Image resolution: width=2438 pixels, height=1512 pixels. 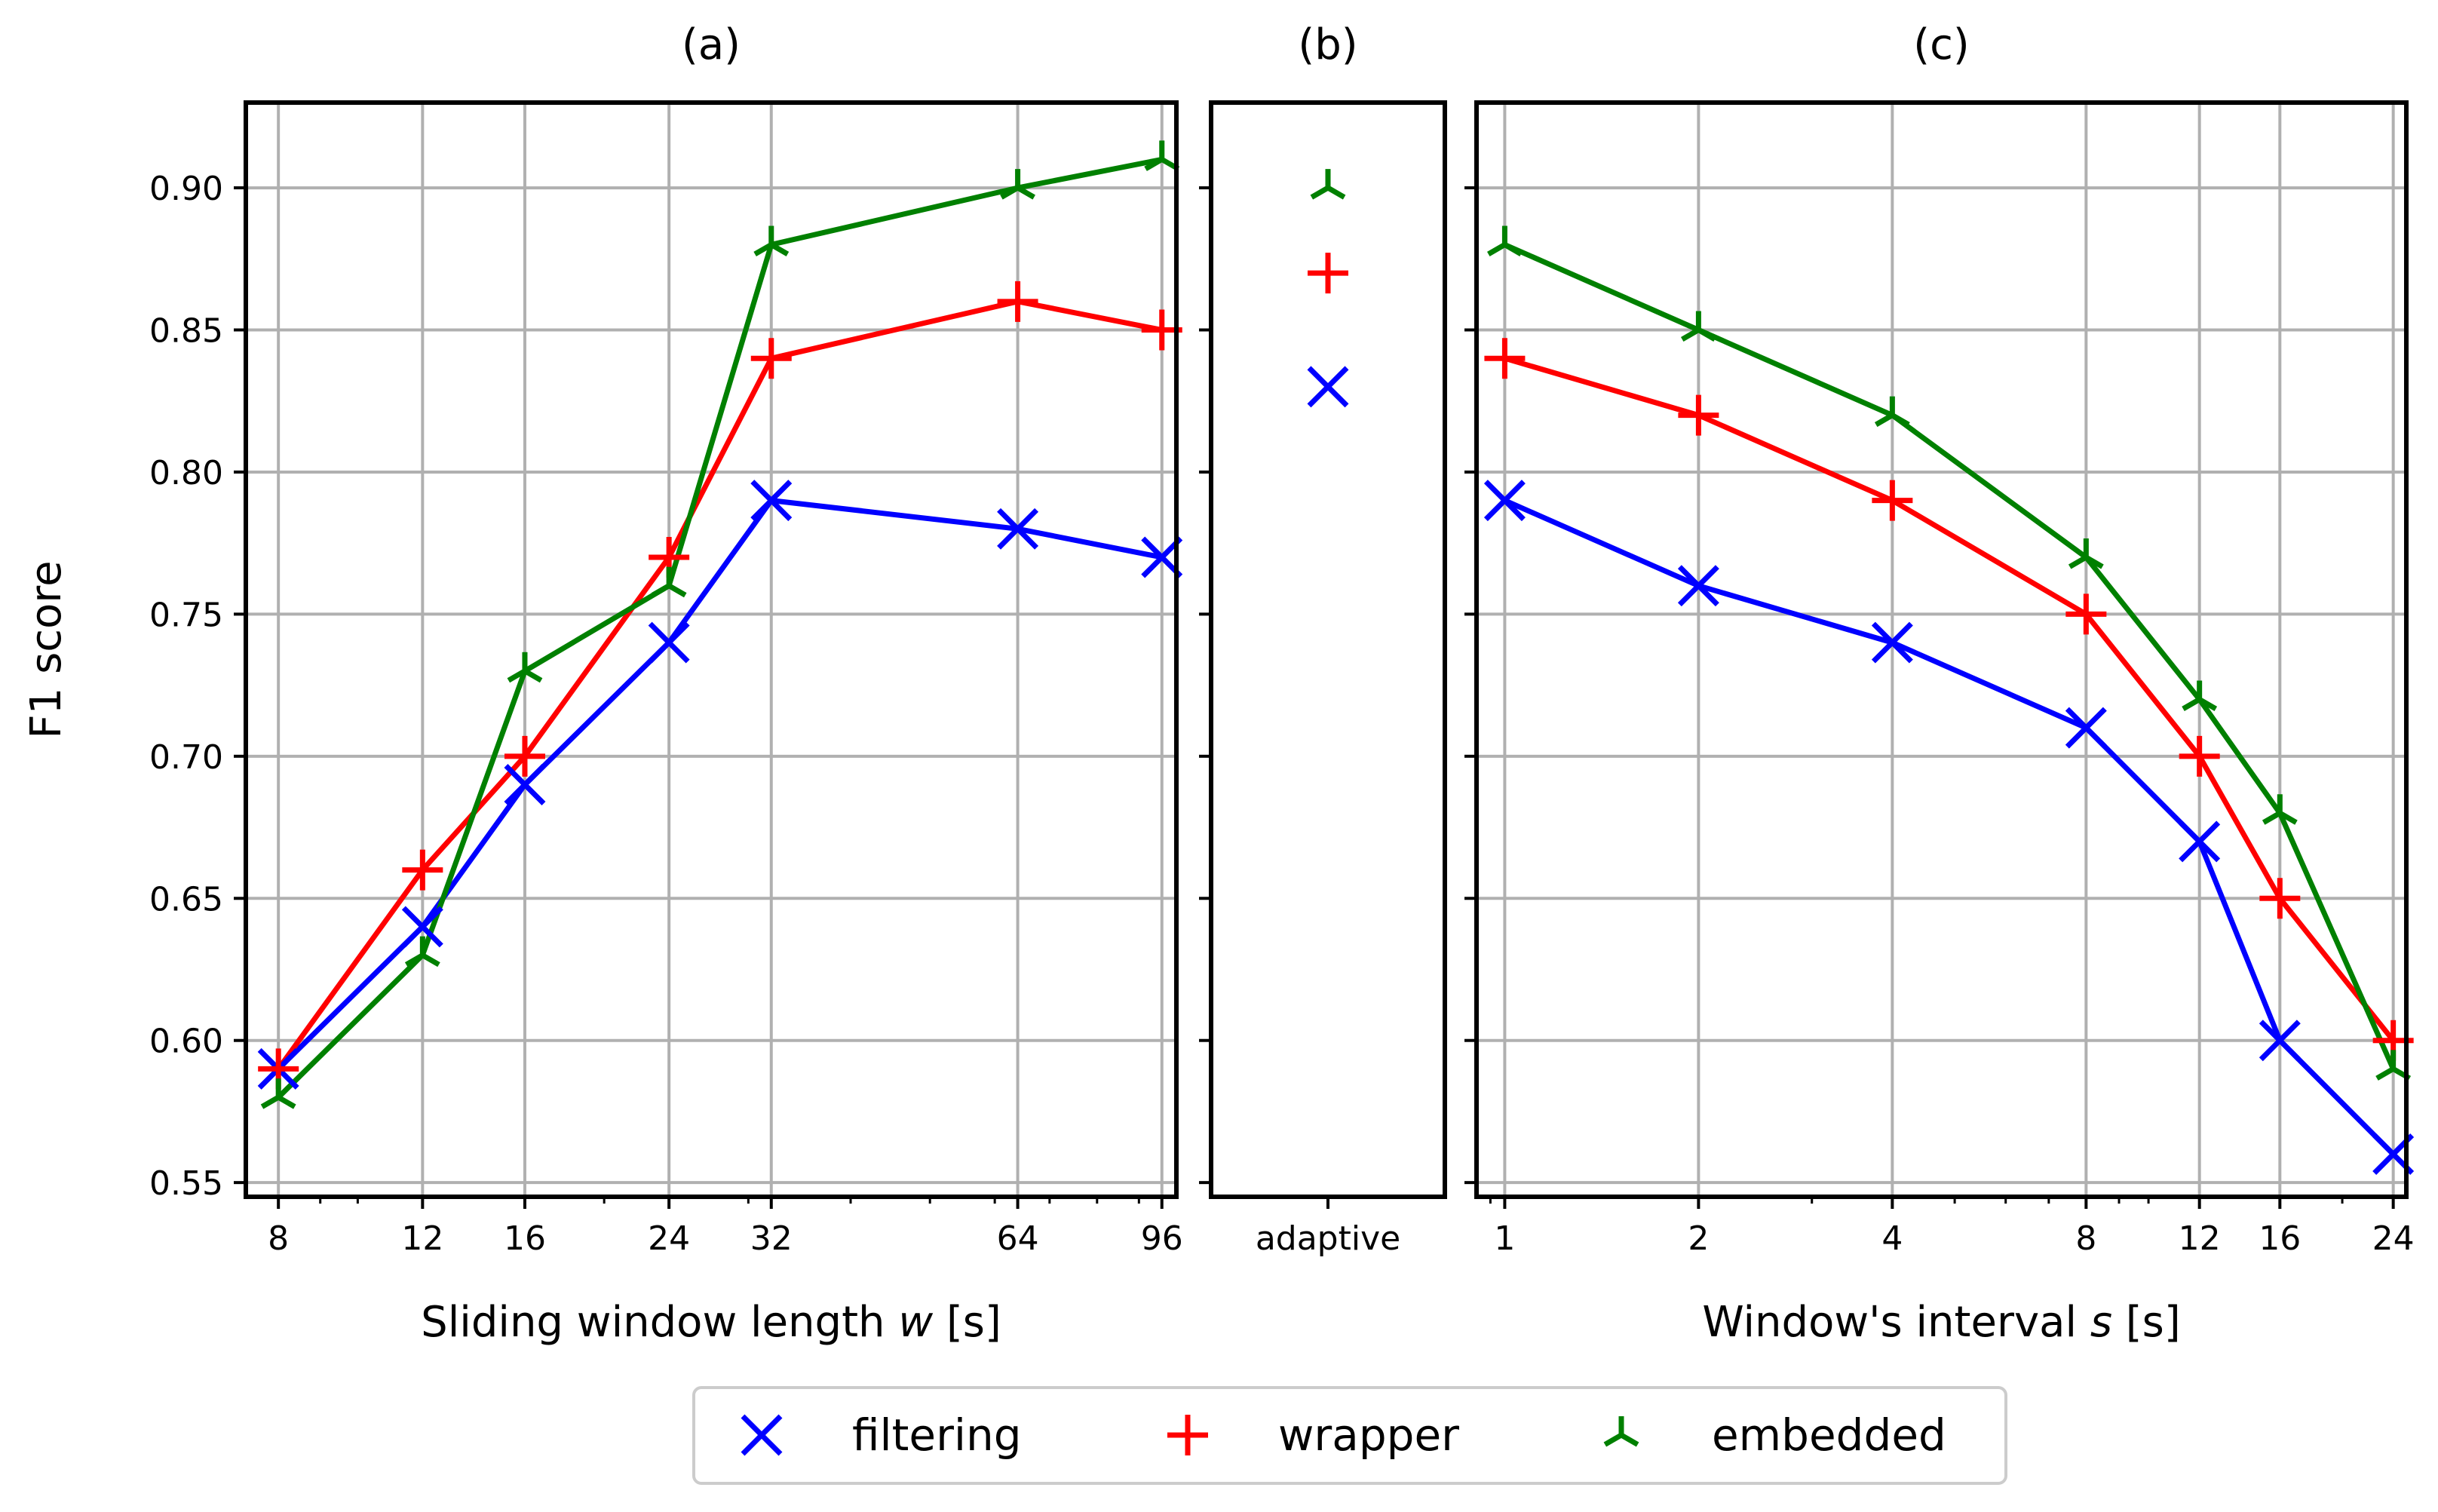 What do you see at coordinates (186, 189) in the screenshot?
I see `ytick-label-7: 0.90` at bounding box center [186, 189].